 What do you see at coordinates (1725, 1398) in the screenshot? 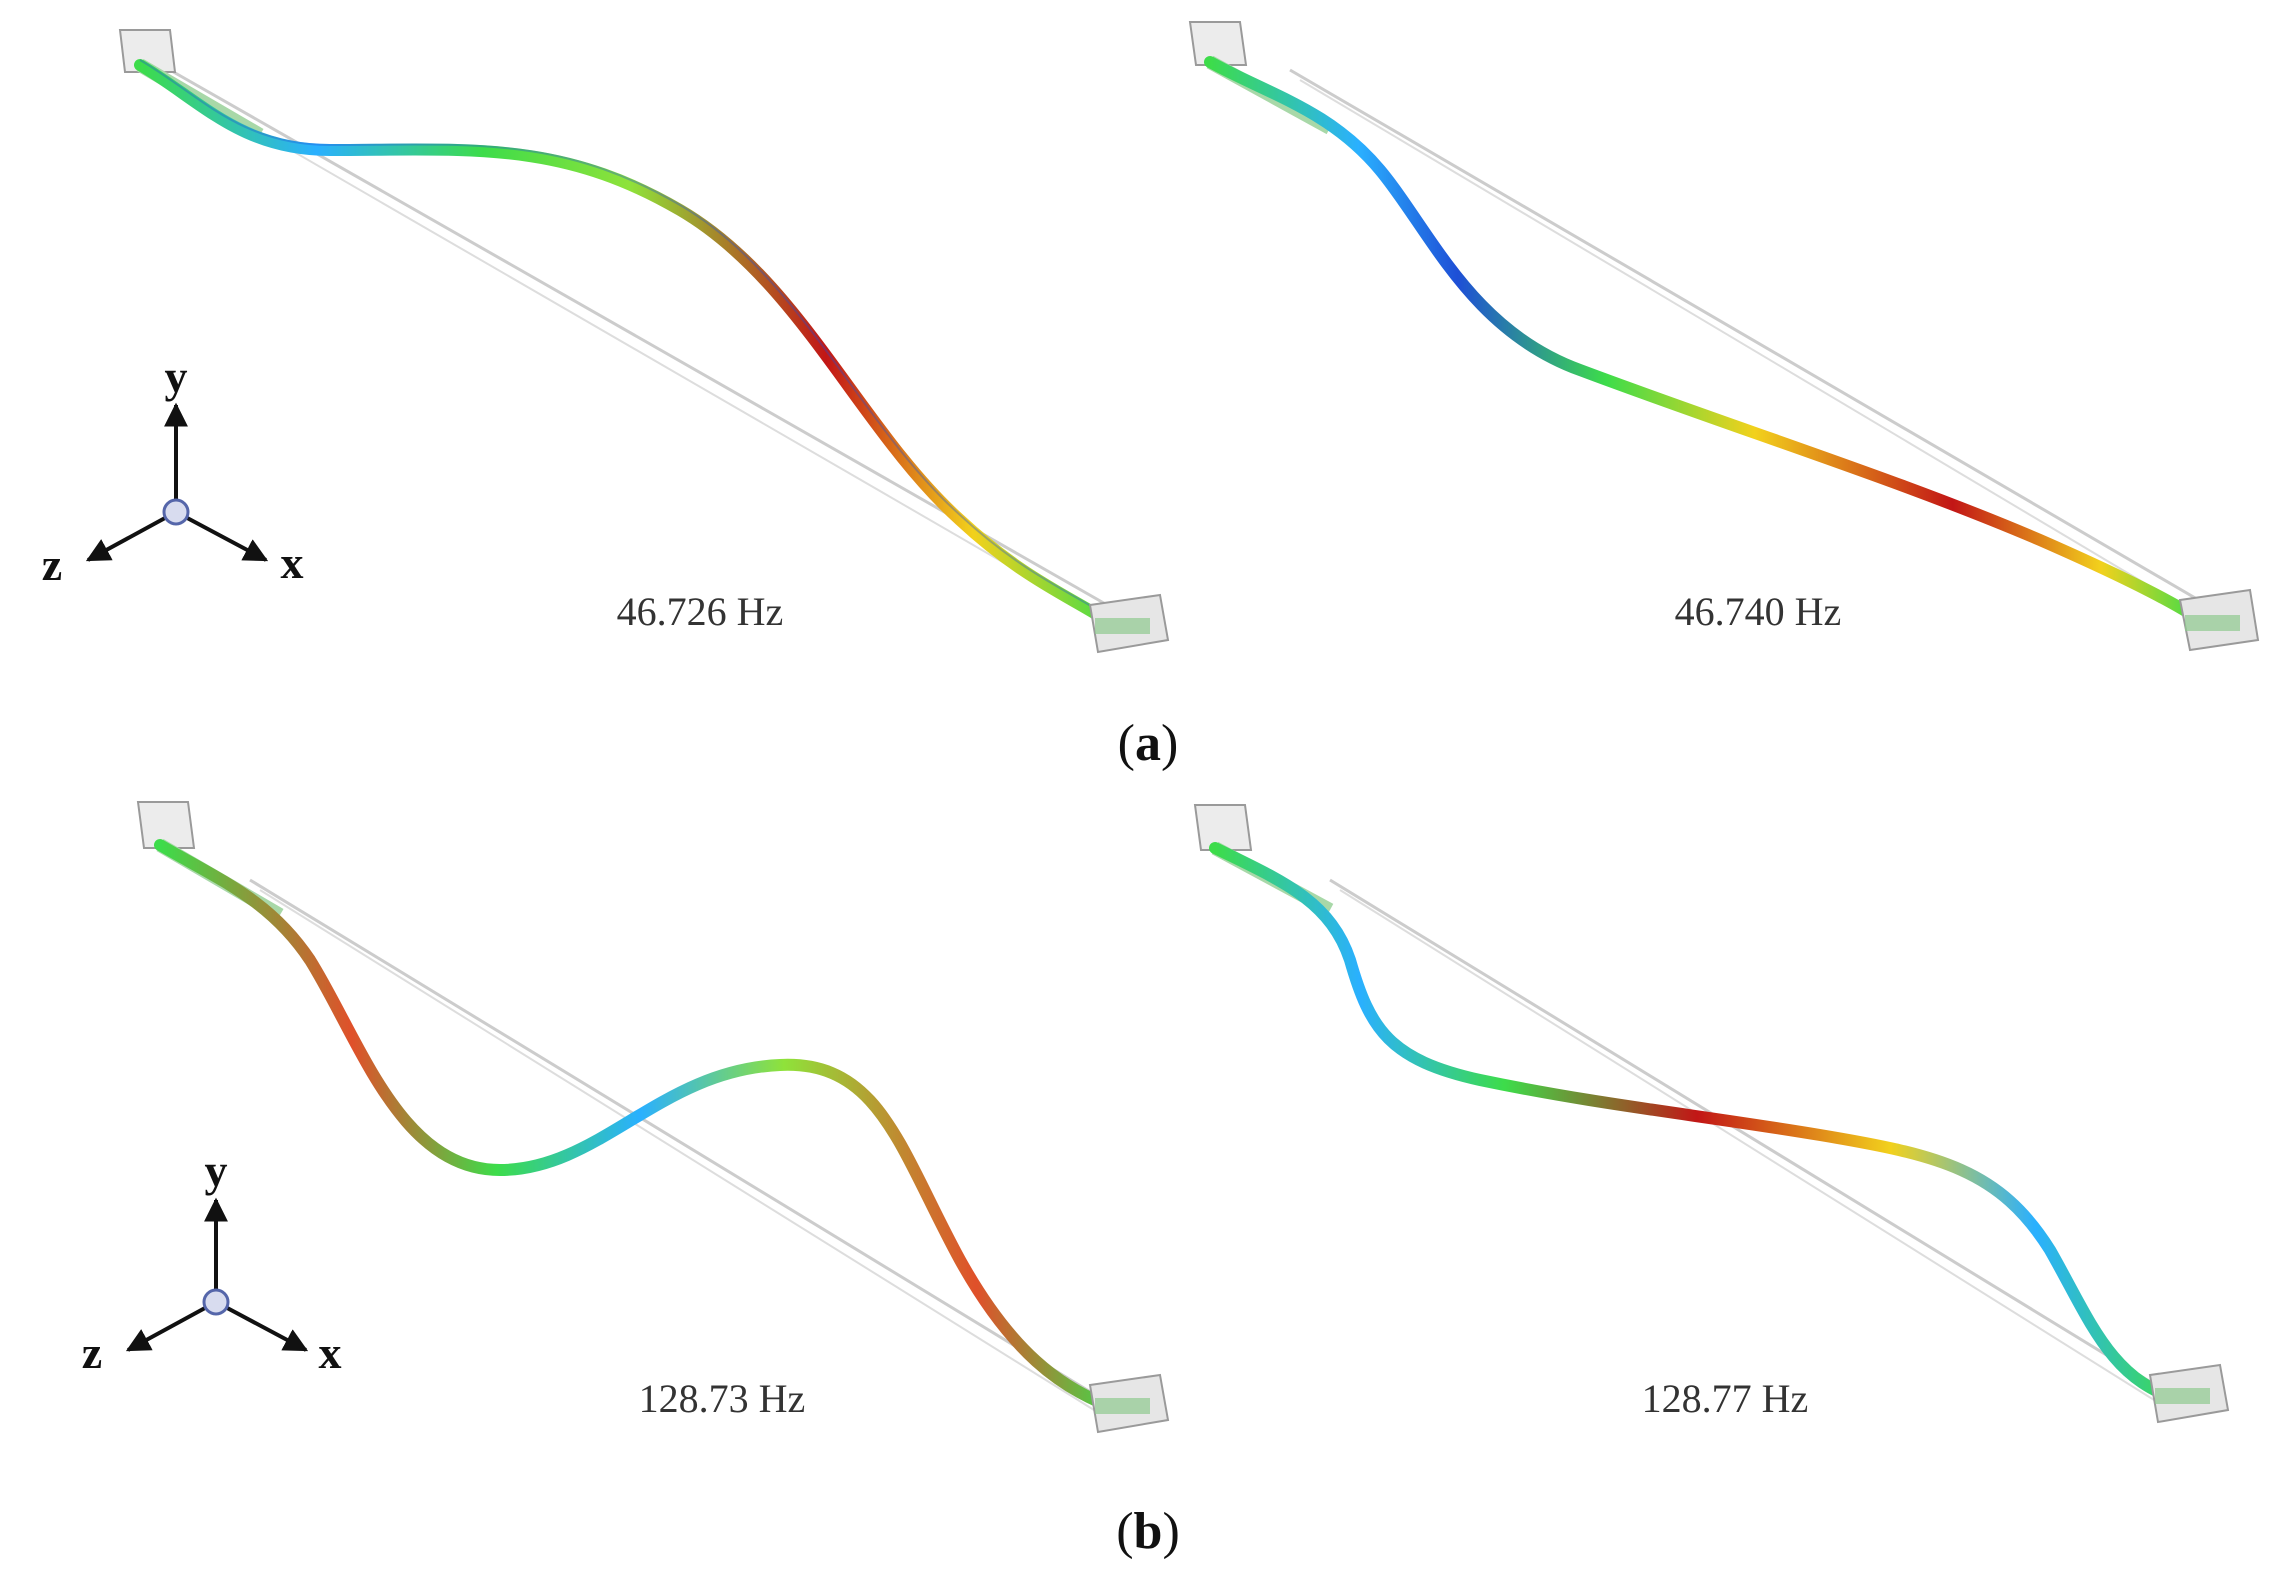
I see `frequency-label: 128.77 Hz` at bounding box center [1725, 1398].